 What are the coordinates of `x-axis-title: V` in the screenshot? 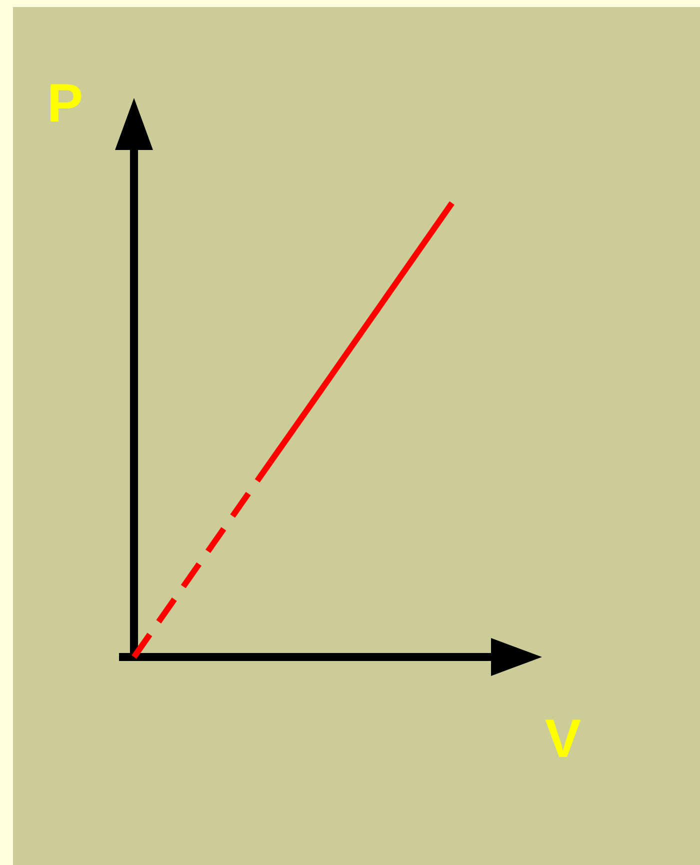 It's located at (563, 739).